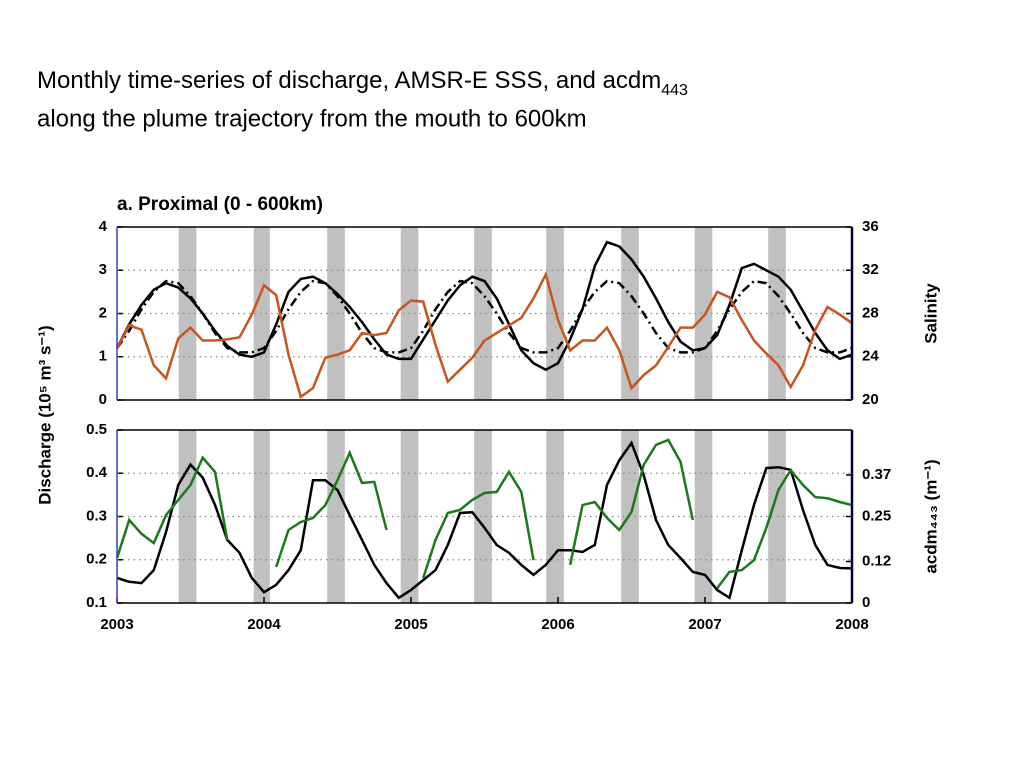 The image size is (1024, 768). I want to click on y-tick-label: 0.5, so click(96, 429).